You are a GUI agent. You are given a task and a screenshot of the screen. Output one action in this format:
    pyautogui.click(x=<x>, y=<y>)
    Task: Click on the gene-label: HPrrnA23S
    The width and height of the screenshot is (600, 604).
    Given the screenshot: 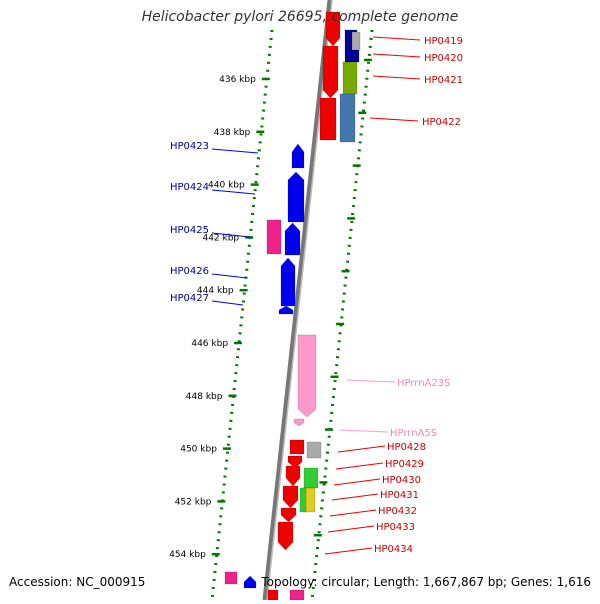 What is the action you would take?
    pyautogui.click(x=424, y=383)
    